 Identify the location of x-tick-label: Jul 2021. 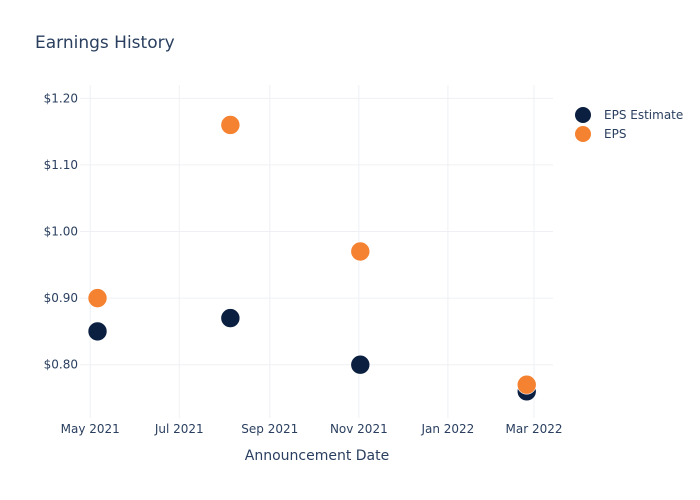
(179, 429).